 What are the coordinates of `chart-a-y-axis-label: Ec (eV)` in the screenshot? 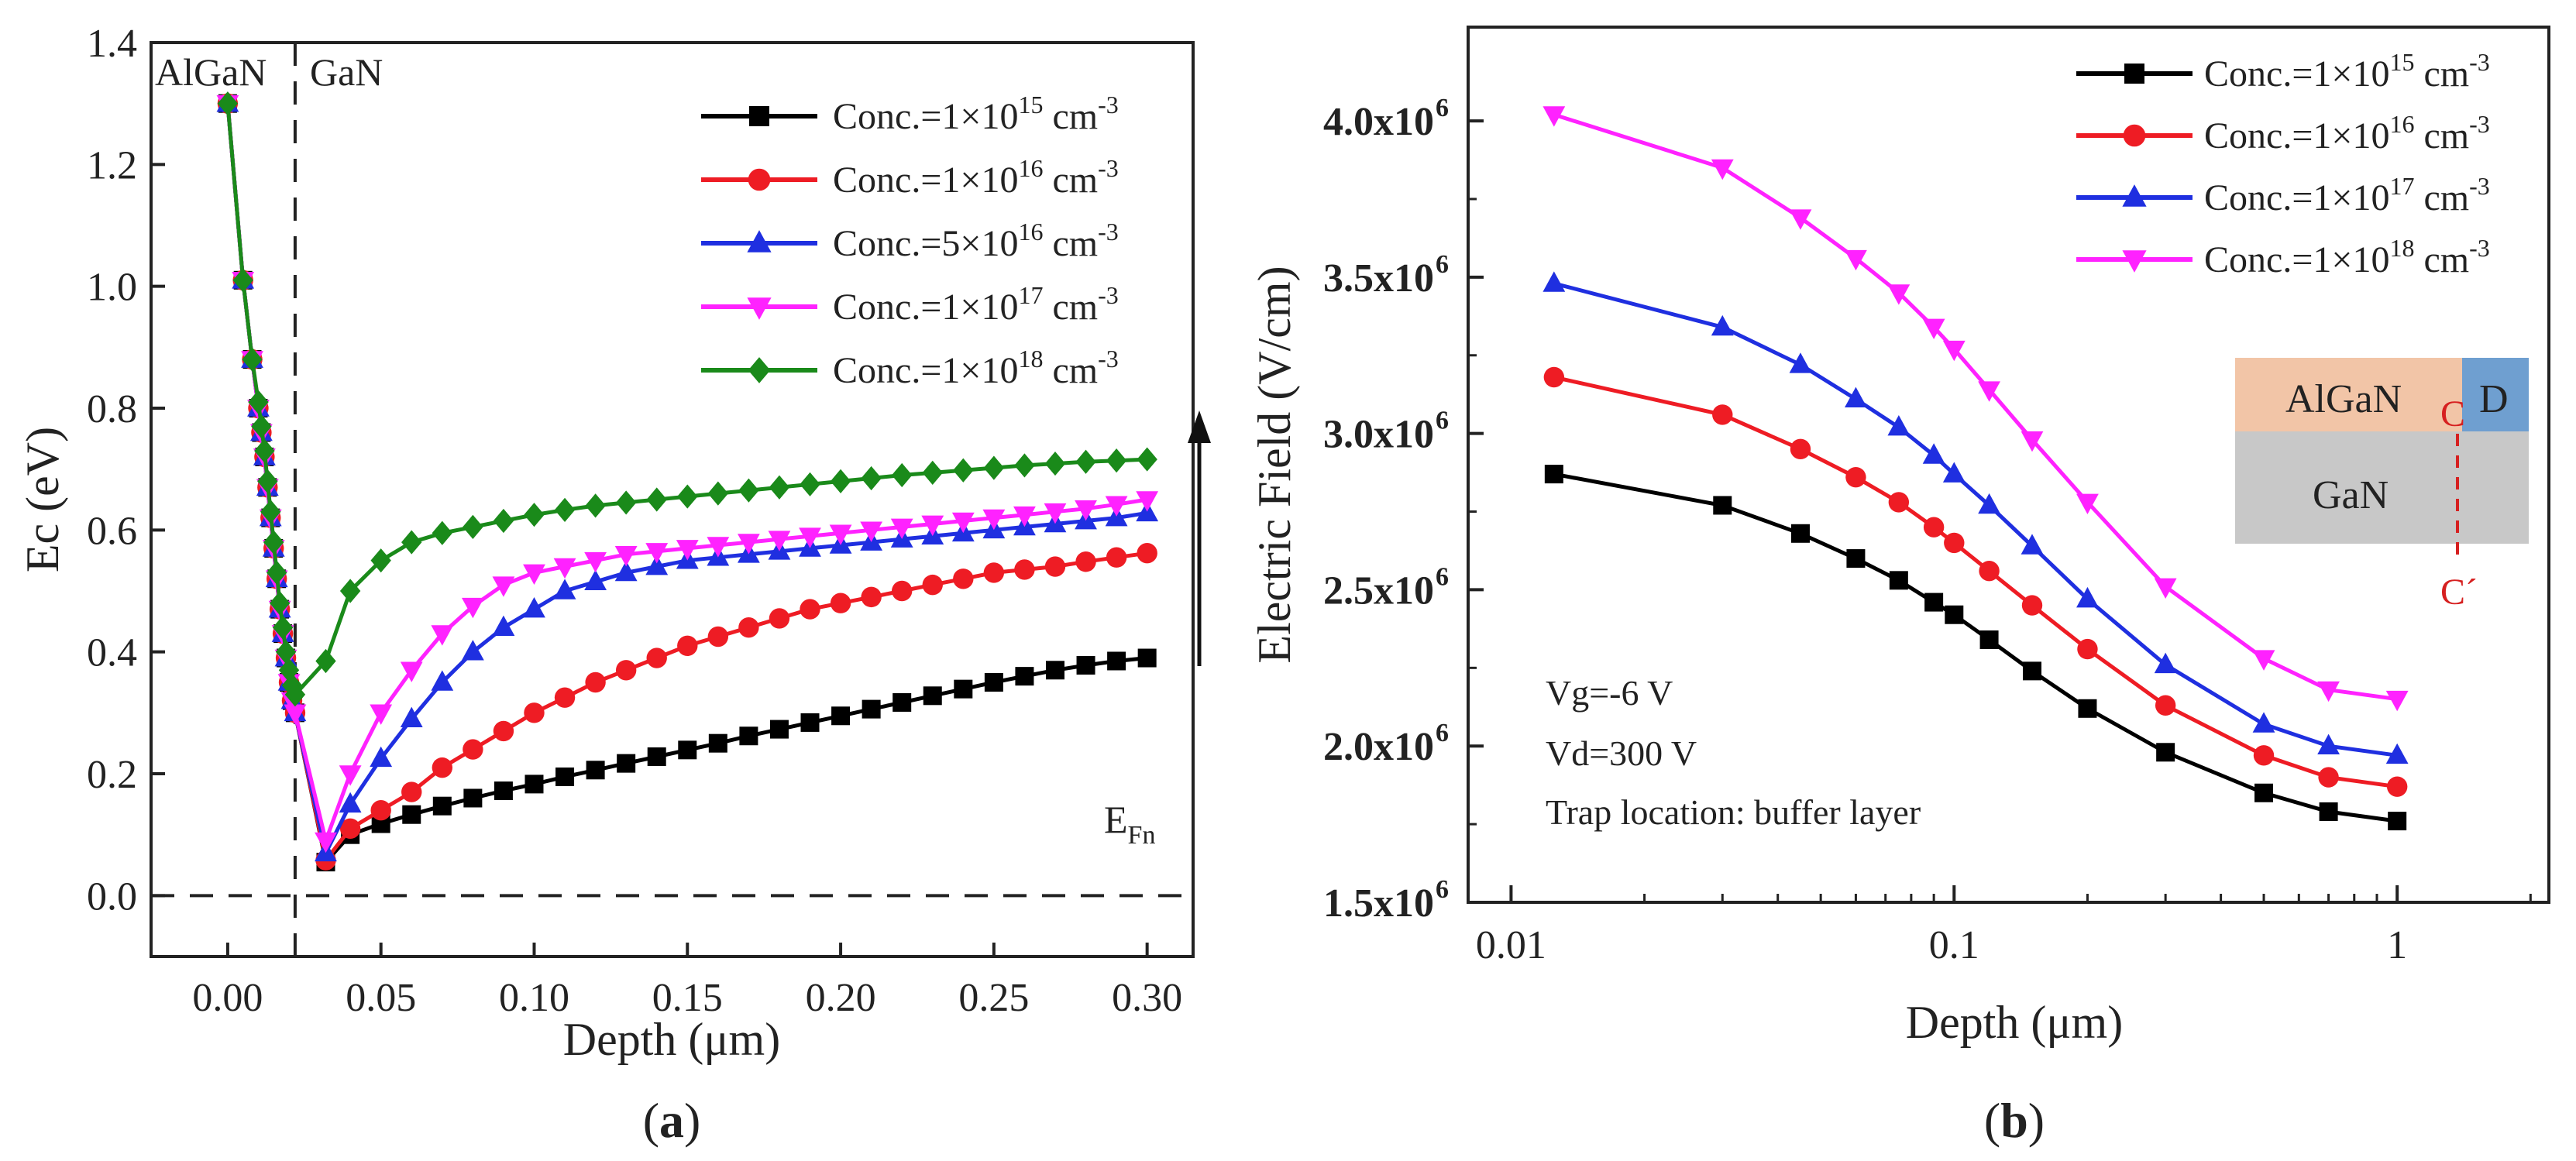 It's located at (42, 499).